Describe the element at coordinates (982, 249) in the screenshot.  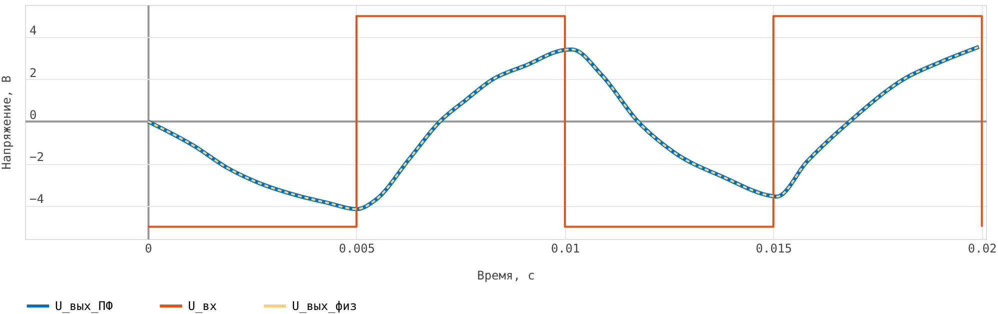
I see `x-tick-label: 0.02` at that location.